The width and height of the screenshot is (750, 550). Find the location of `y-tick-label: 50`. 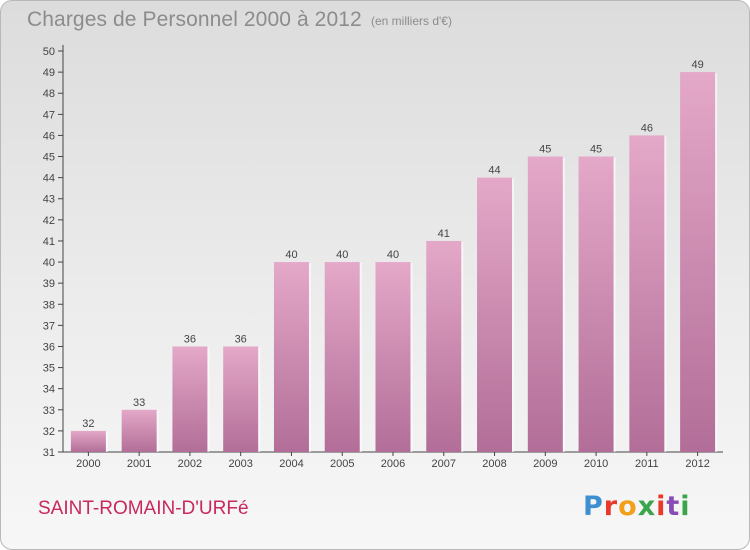

y-tick-label: 50 is located at coordinates (49, 52).